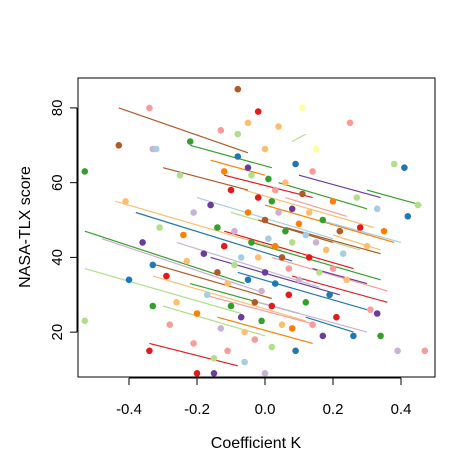  Describe the element at coordinates (265, 409) in the screenshot. I see `x-tick-label: 0.0` at that location.